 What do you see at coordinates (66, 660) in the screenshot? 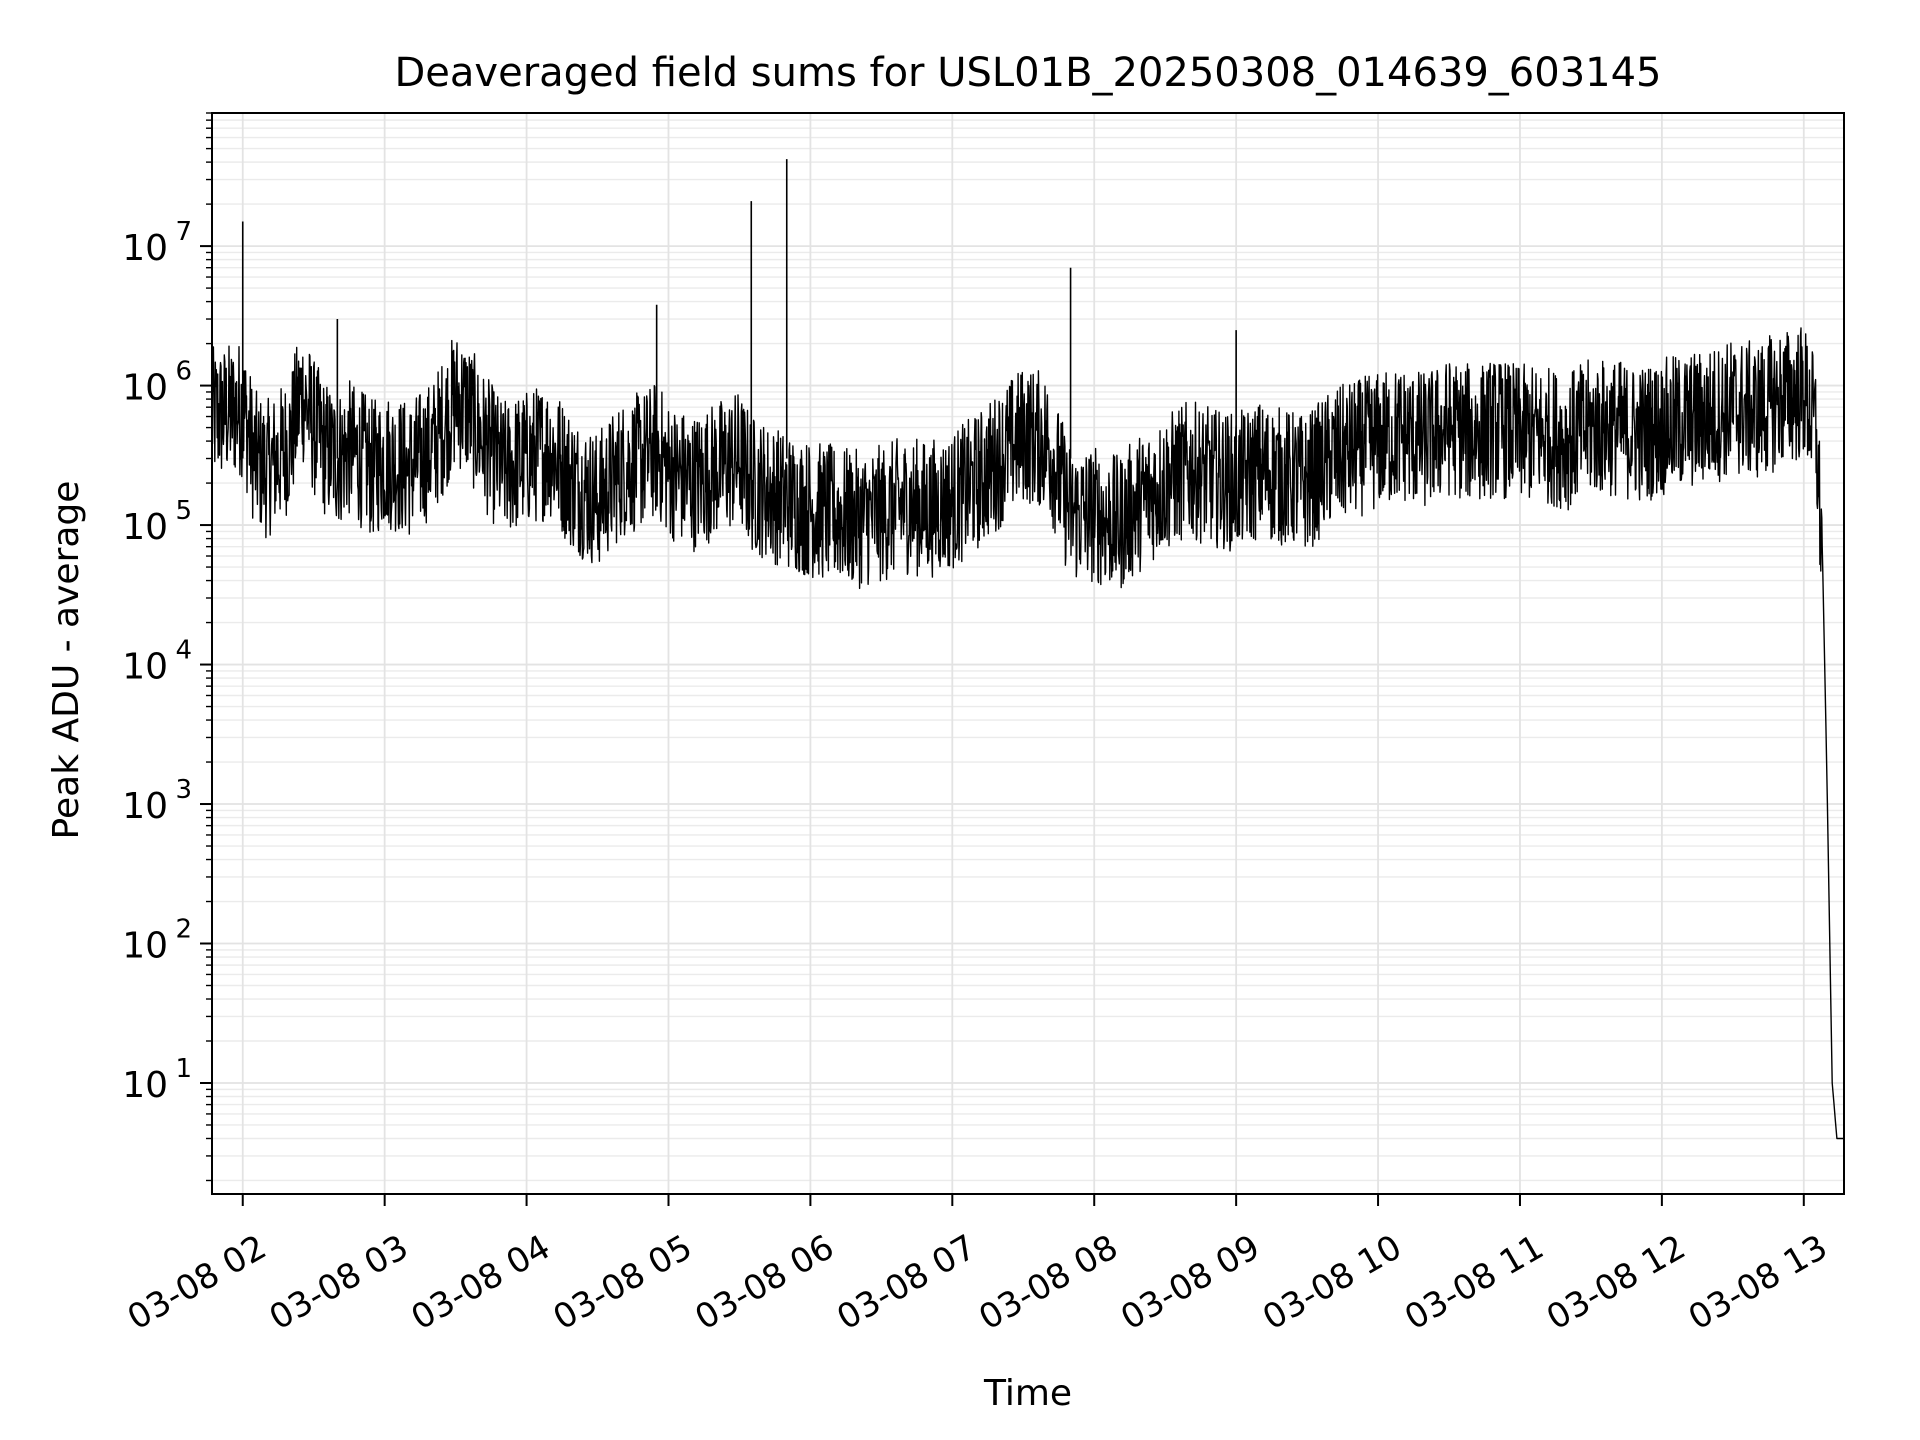
I see `y-axis-label: Peak ADU - average` at bounding box center [66, 660].